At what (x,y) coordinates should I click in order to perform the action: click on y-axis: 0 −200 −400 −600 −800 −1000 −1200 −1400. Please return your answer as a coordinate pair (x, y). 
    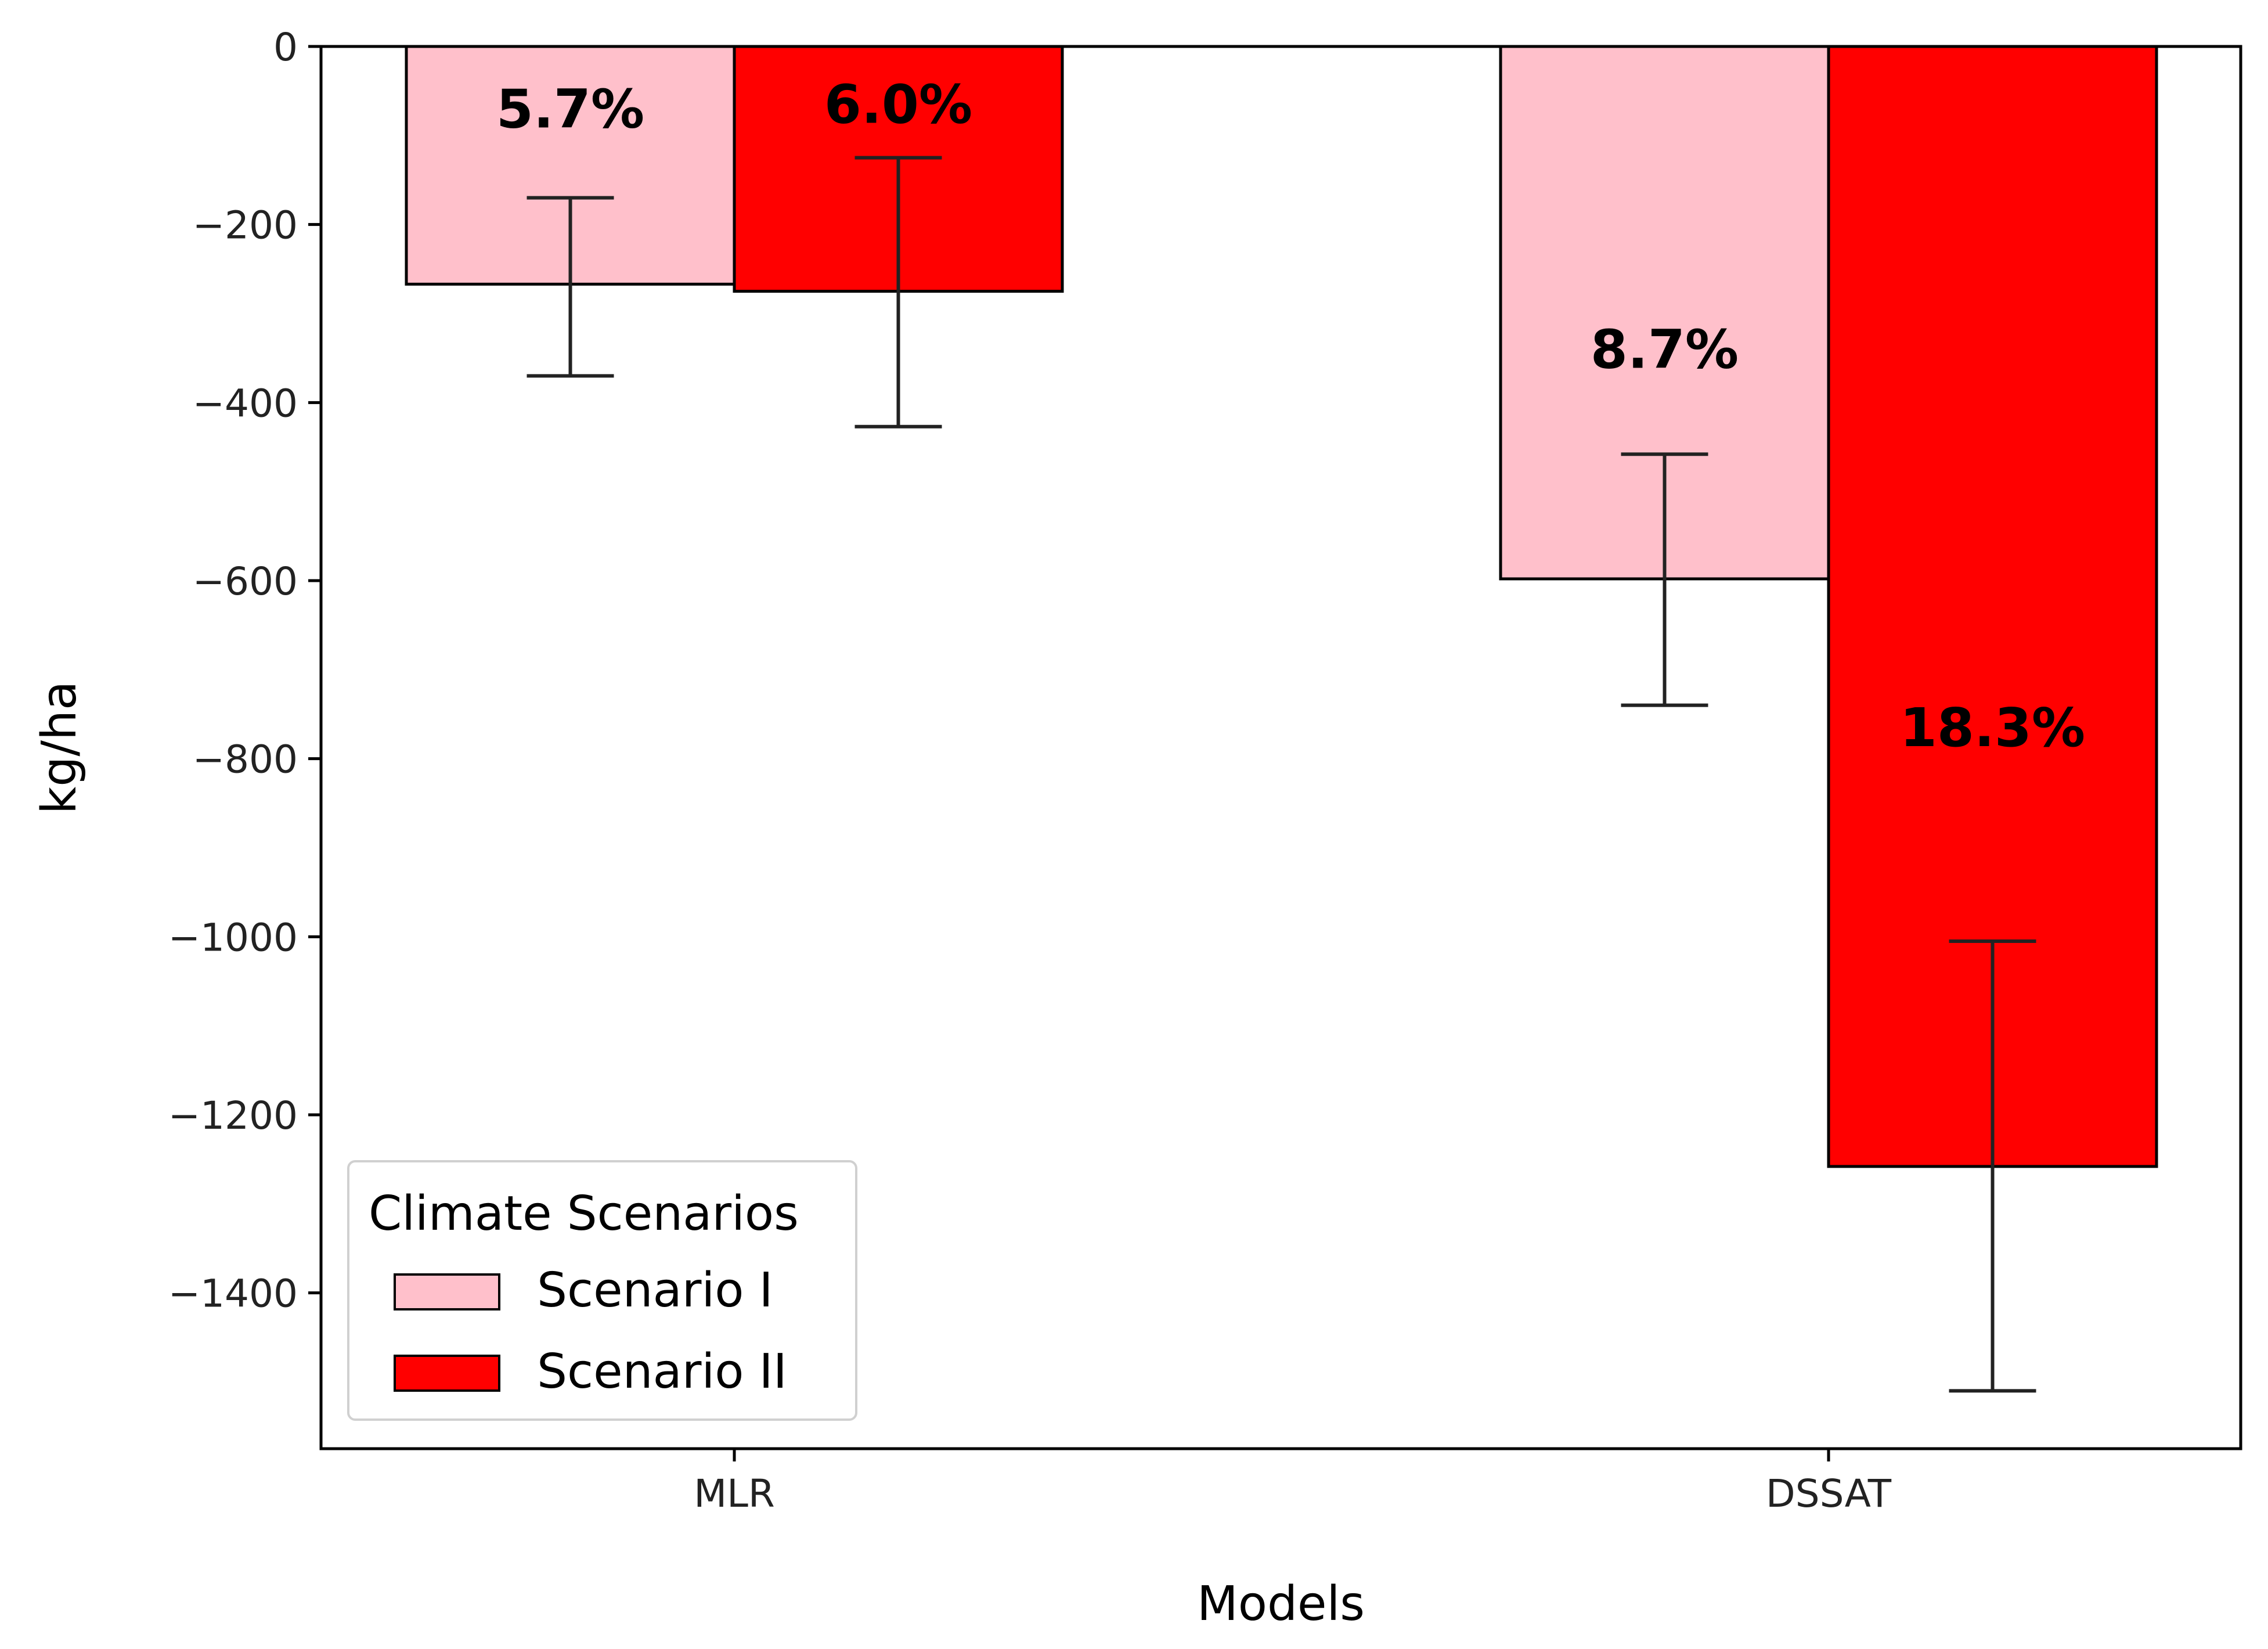
    Looking at the image, I should click on (244, 670).